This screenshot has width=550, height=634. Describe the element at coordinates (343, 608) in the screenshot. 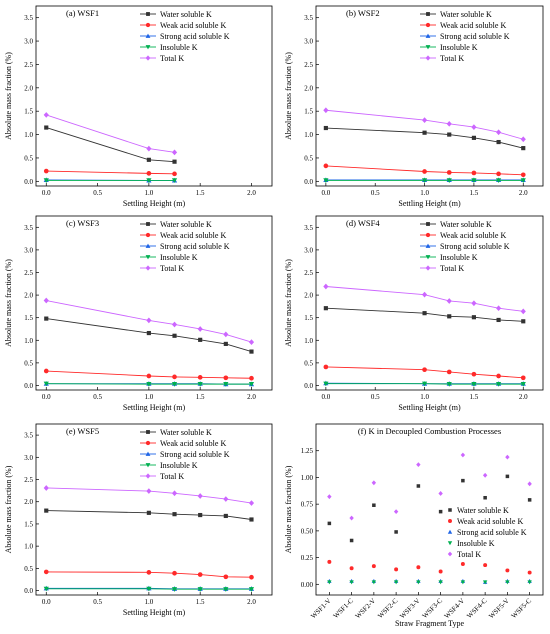

I see `x-tick-label: WSF1-C` at that location.